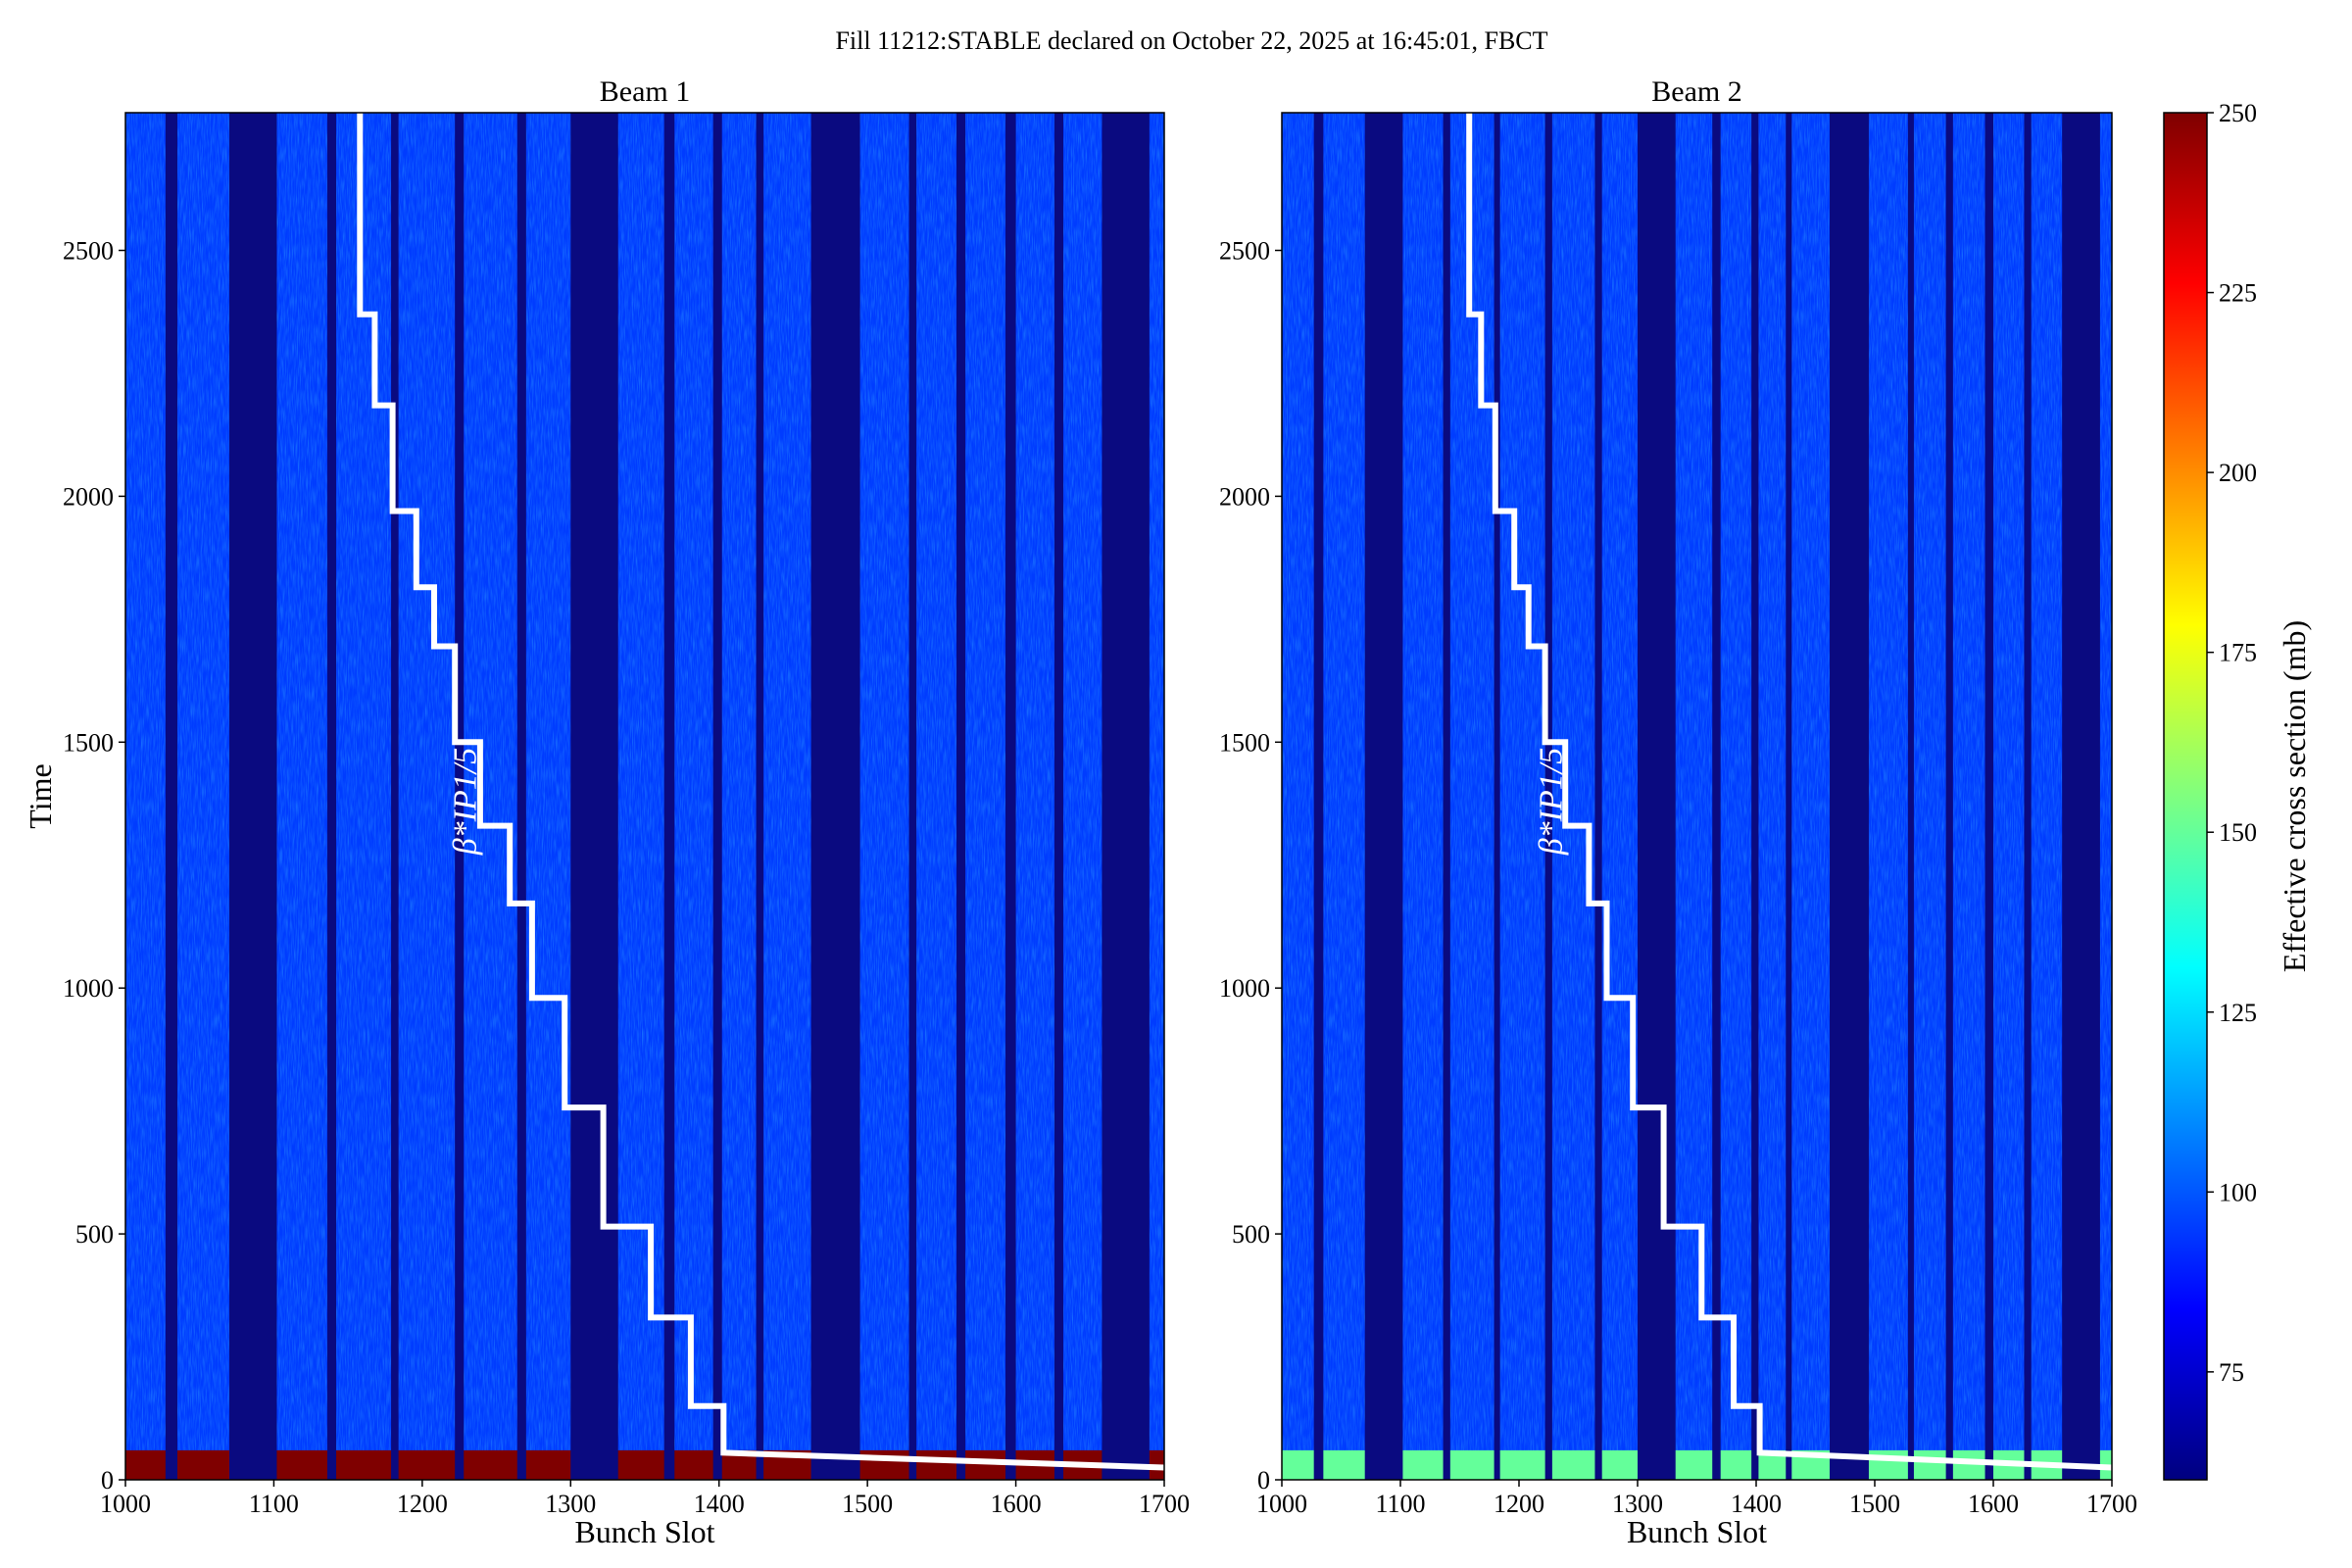 This screenshot has width=2352, height=1568. Describe the element at coordinates (1696, 91) in the screenshot. I see `panel-title: Beam 2` at that location.